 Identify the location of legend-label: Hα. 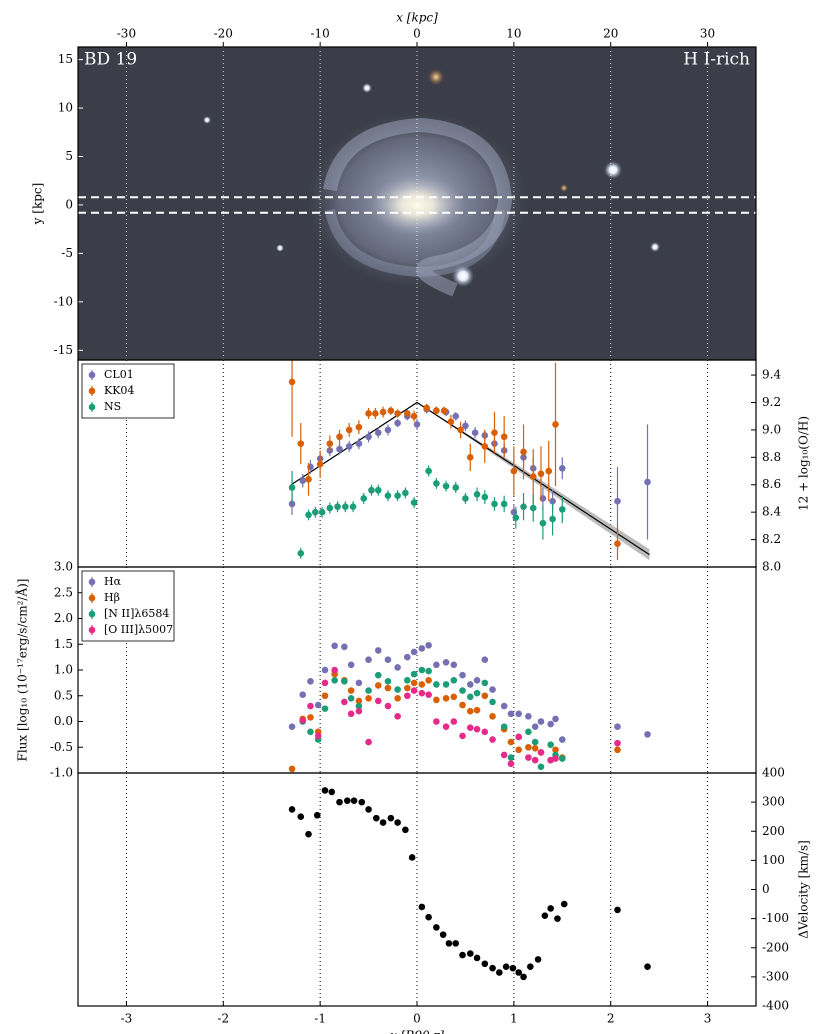
(113, 581).